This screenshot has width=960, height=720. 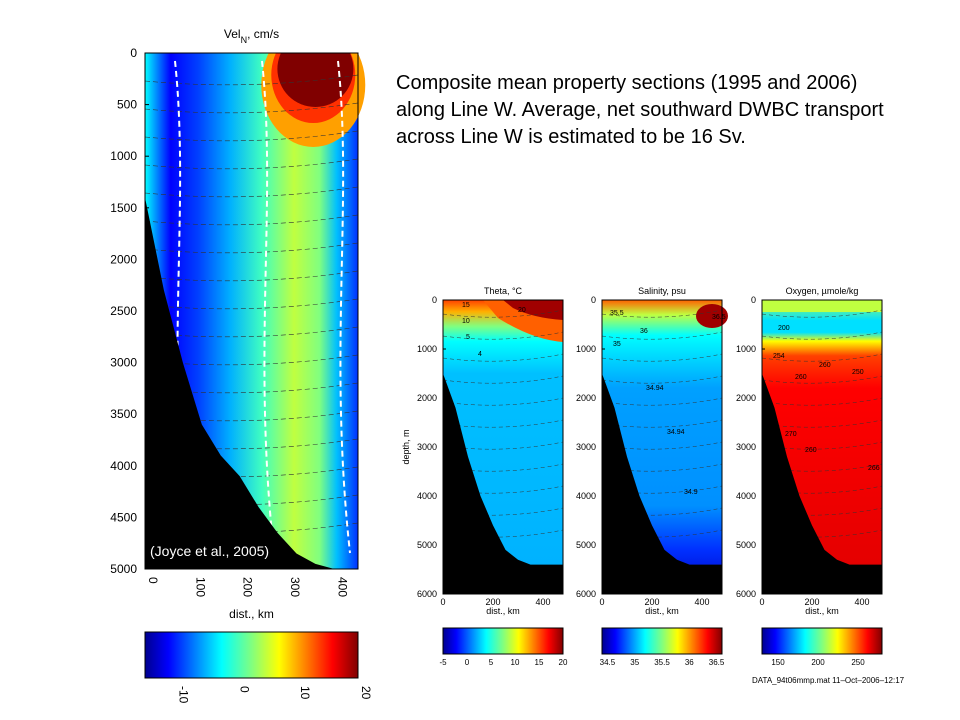 I want to click on colorbar-tick-label: 10, so click(x=305, y=693).